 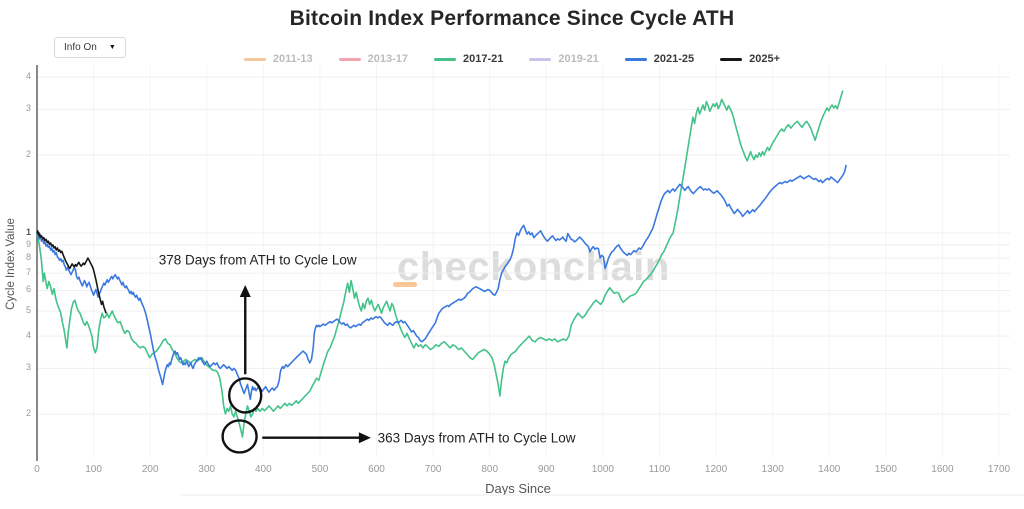 What do you see at coordinates (405, 284) in the screenshot?
I see `watermark-dash` at bounding box center [405, 284].